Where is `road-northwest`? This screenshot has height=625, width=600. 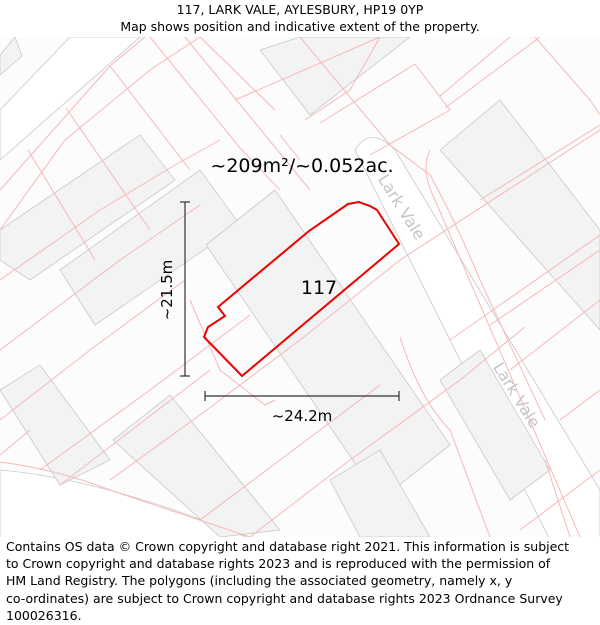
road-northwest is located at coordinates (70, 99).